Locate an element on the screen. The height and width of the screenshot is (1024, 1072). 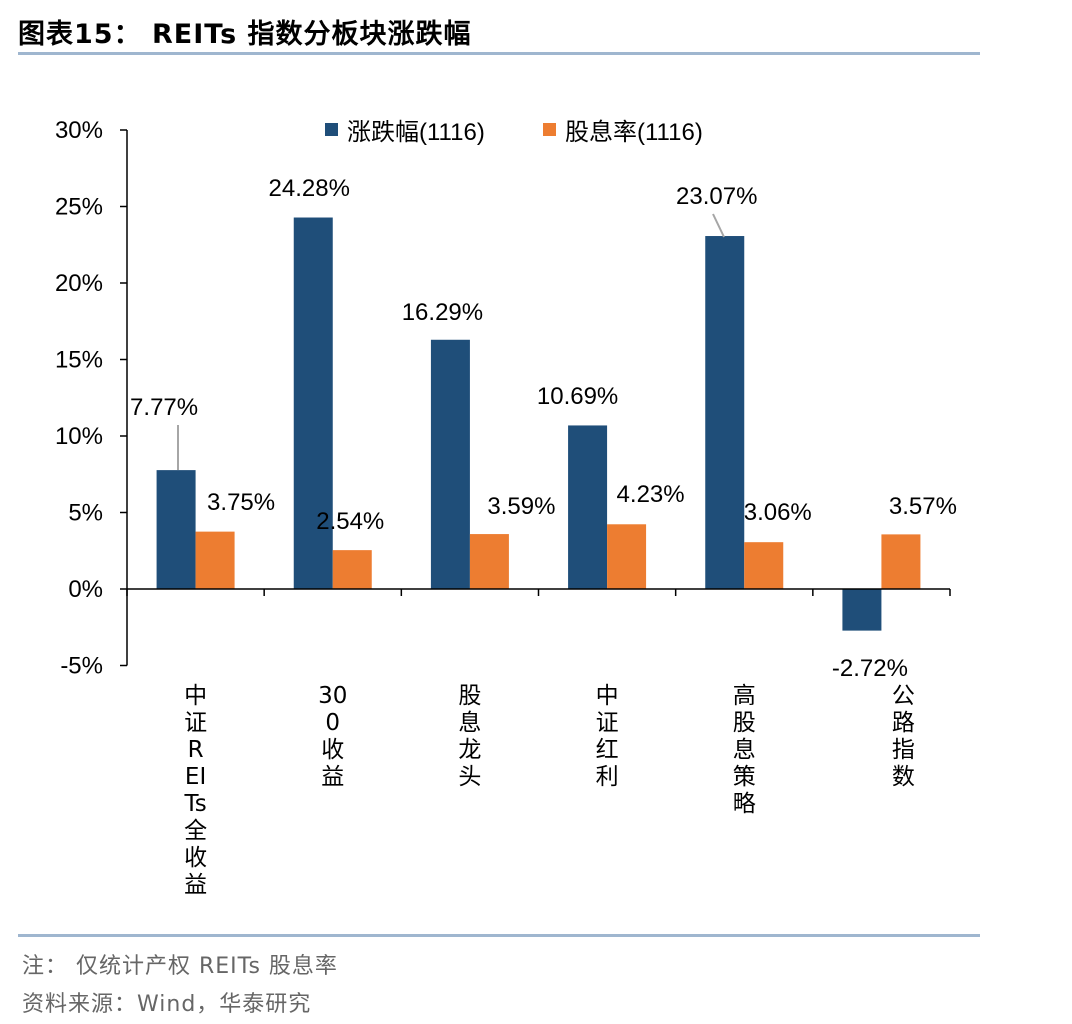
category-label: 股息龙头 is located at coordinates (470, 736).